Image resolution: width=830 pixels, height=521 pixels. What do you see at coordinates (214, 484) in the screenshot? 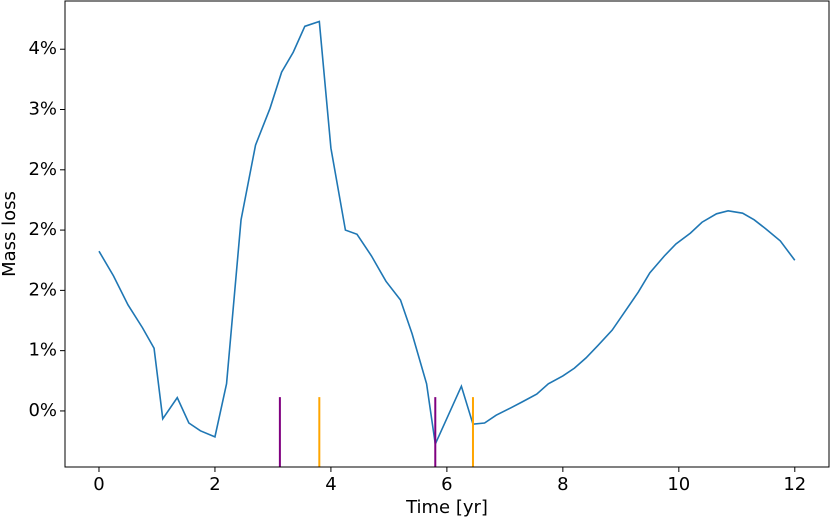
I see `x-tick-label: 2` at bounding box center [214, 484].